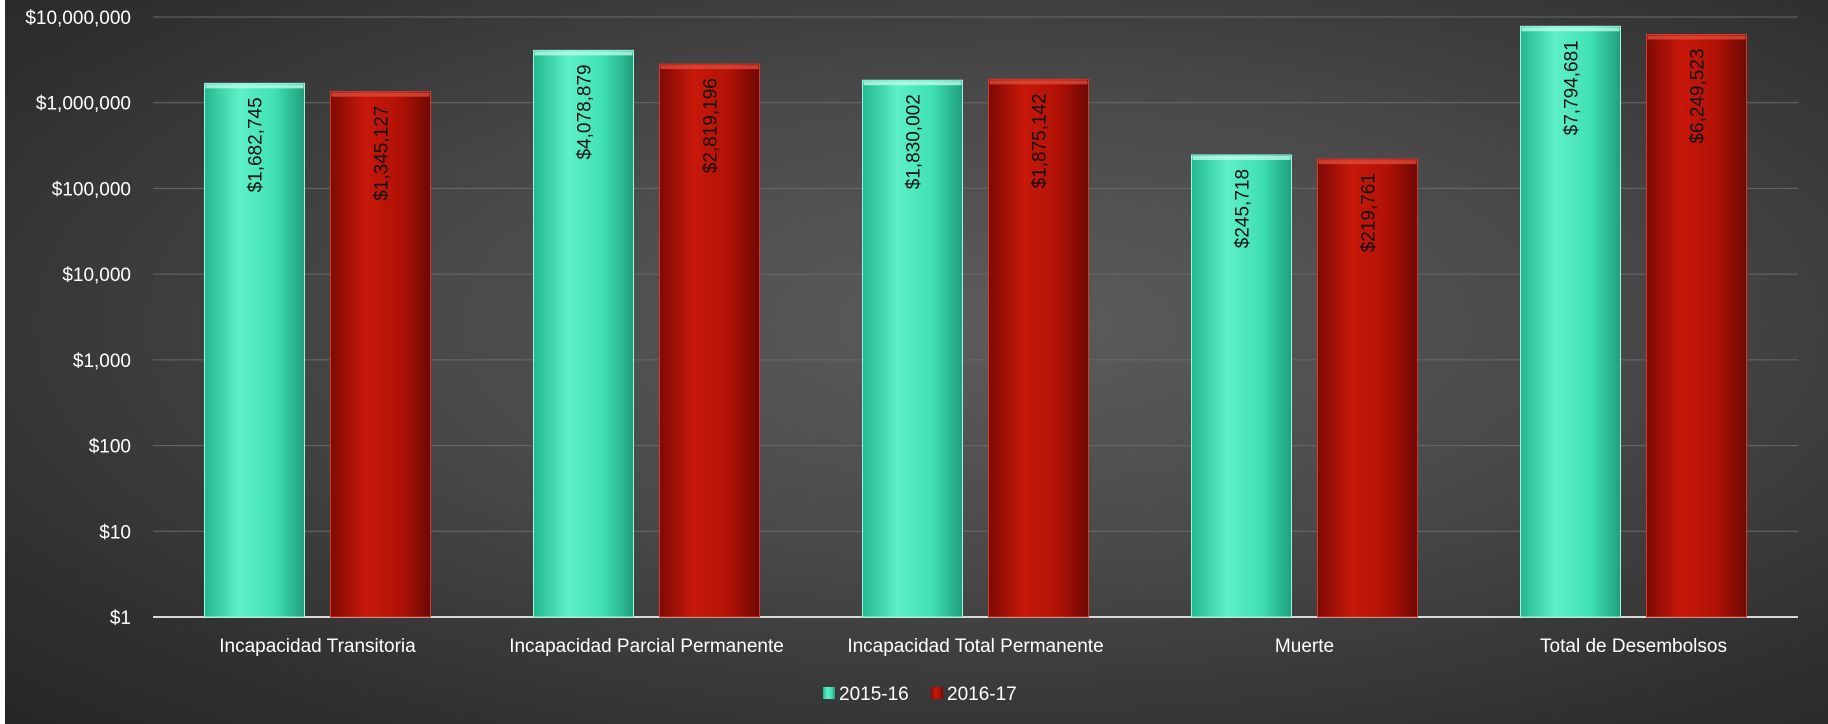 Image resolution: width=1828 pixels, height=724 pixels. I want to click on category-label: Incapacidad Total Permanente, so click(975, 646).